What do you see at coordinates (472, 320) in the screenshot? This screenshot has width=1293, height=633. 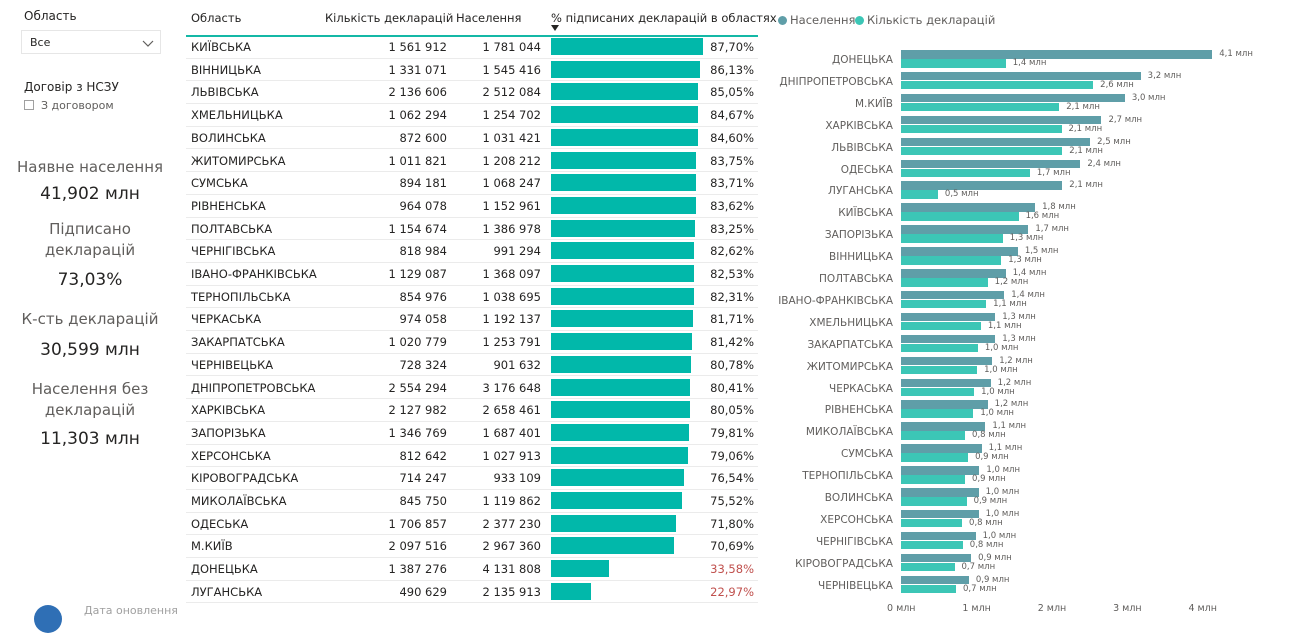 I see `table-row: ЧЕРКАСЬКА 974 058 1 192 137 81,71%` at bounding box center [472, 320].